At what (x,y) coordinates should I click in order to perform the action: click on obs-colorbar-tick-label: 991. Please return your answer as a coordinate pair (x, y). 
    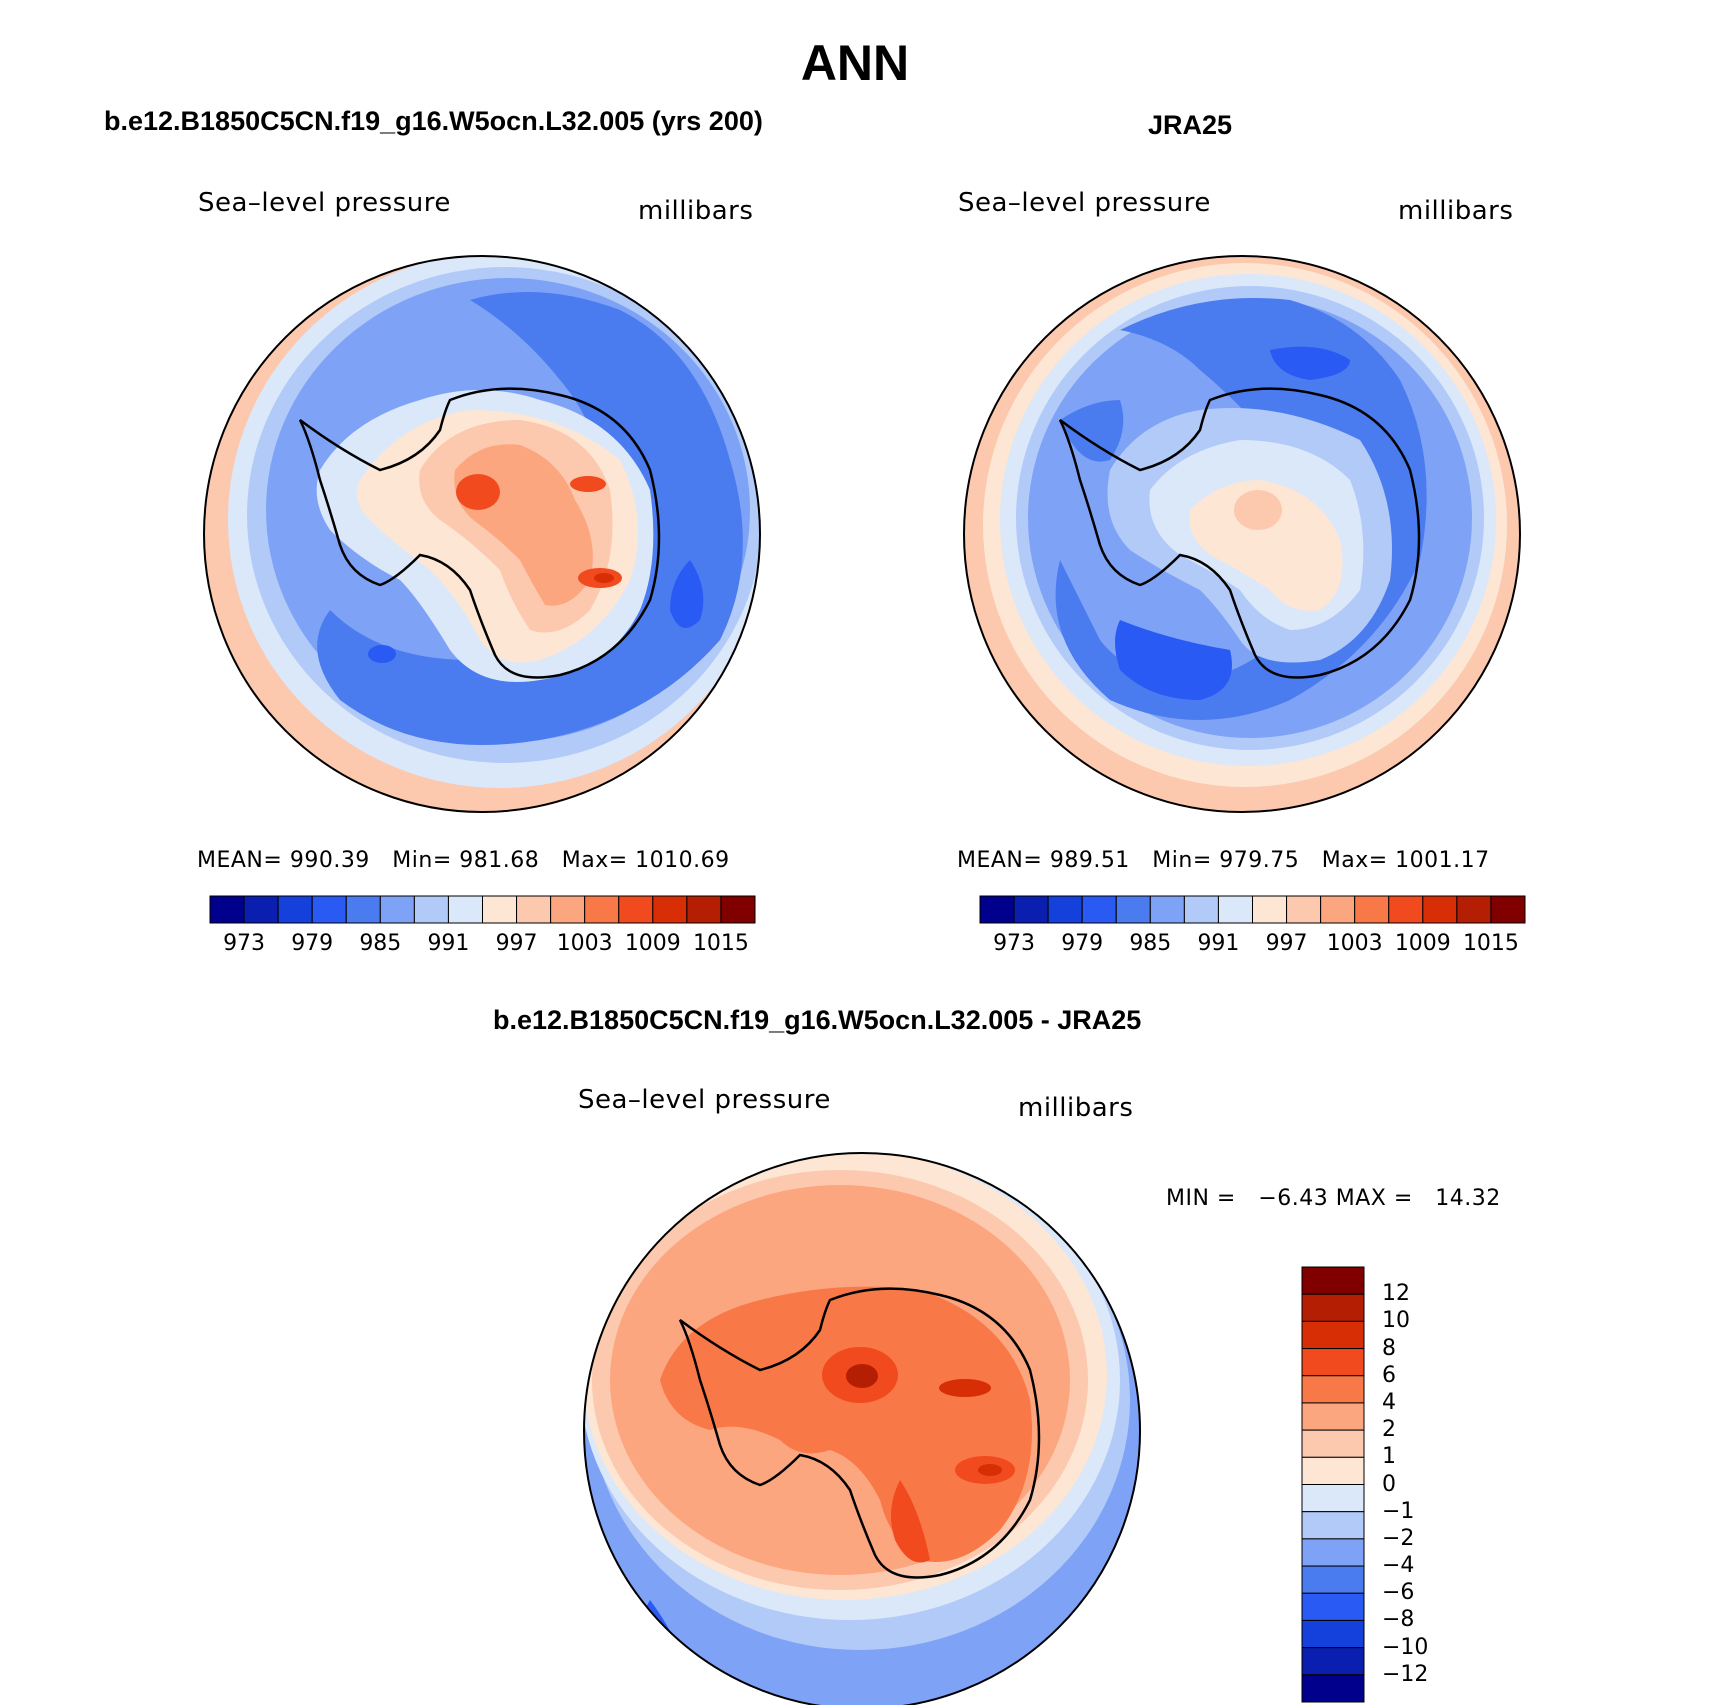
    Looking at the image, I should click on (1218, 943).